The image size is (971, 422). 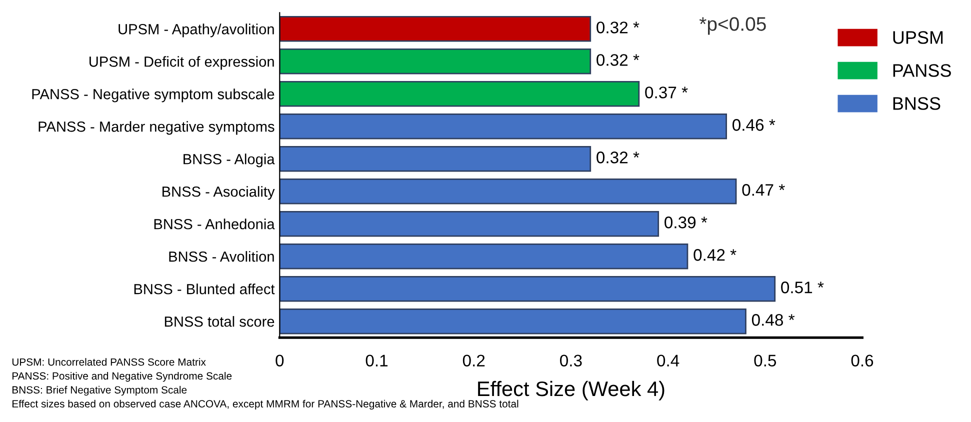 What do you see at coordinates (265, 405) in the screenshot?
I see `text: Effect sizes based on observed case ANCOVA, except MMRM for PANSS-Negative & Marder, and BNSS total` at bounding box center [265, 405].